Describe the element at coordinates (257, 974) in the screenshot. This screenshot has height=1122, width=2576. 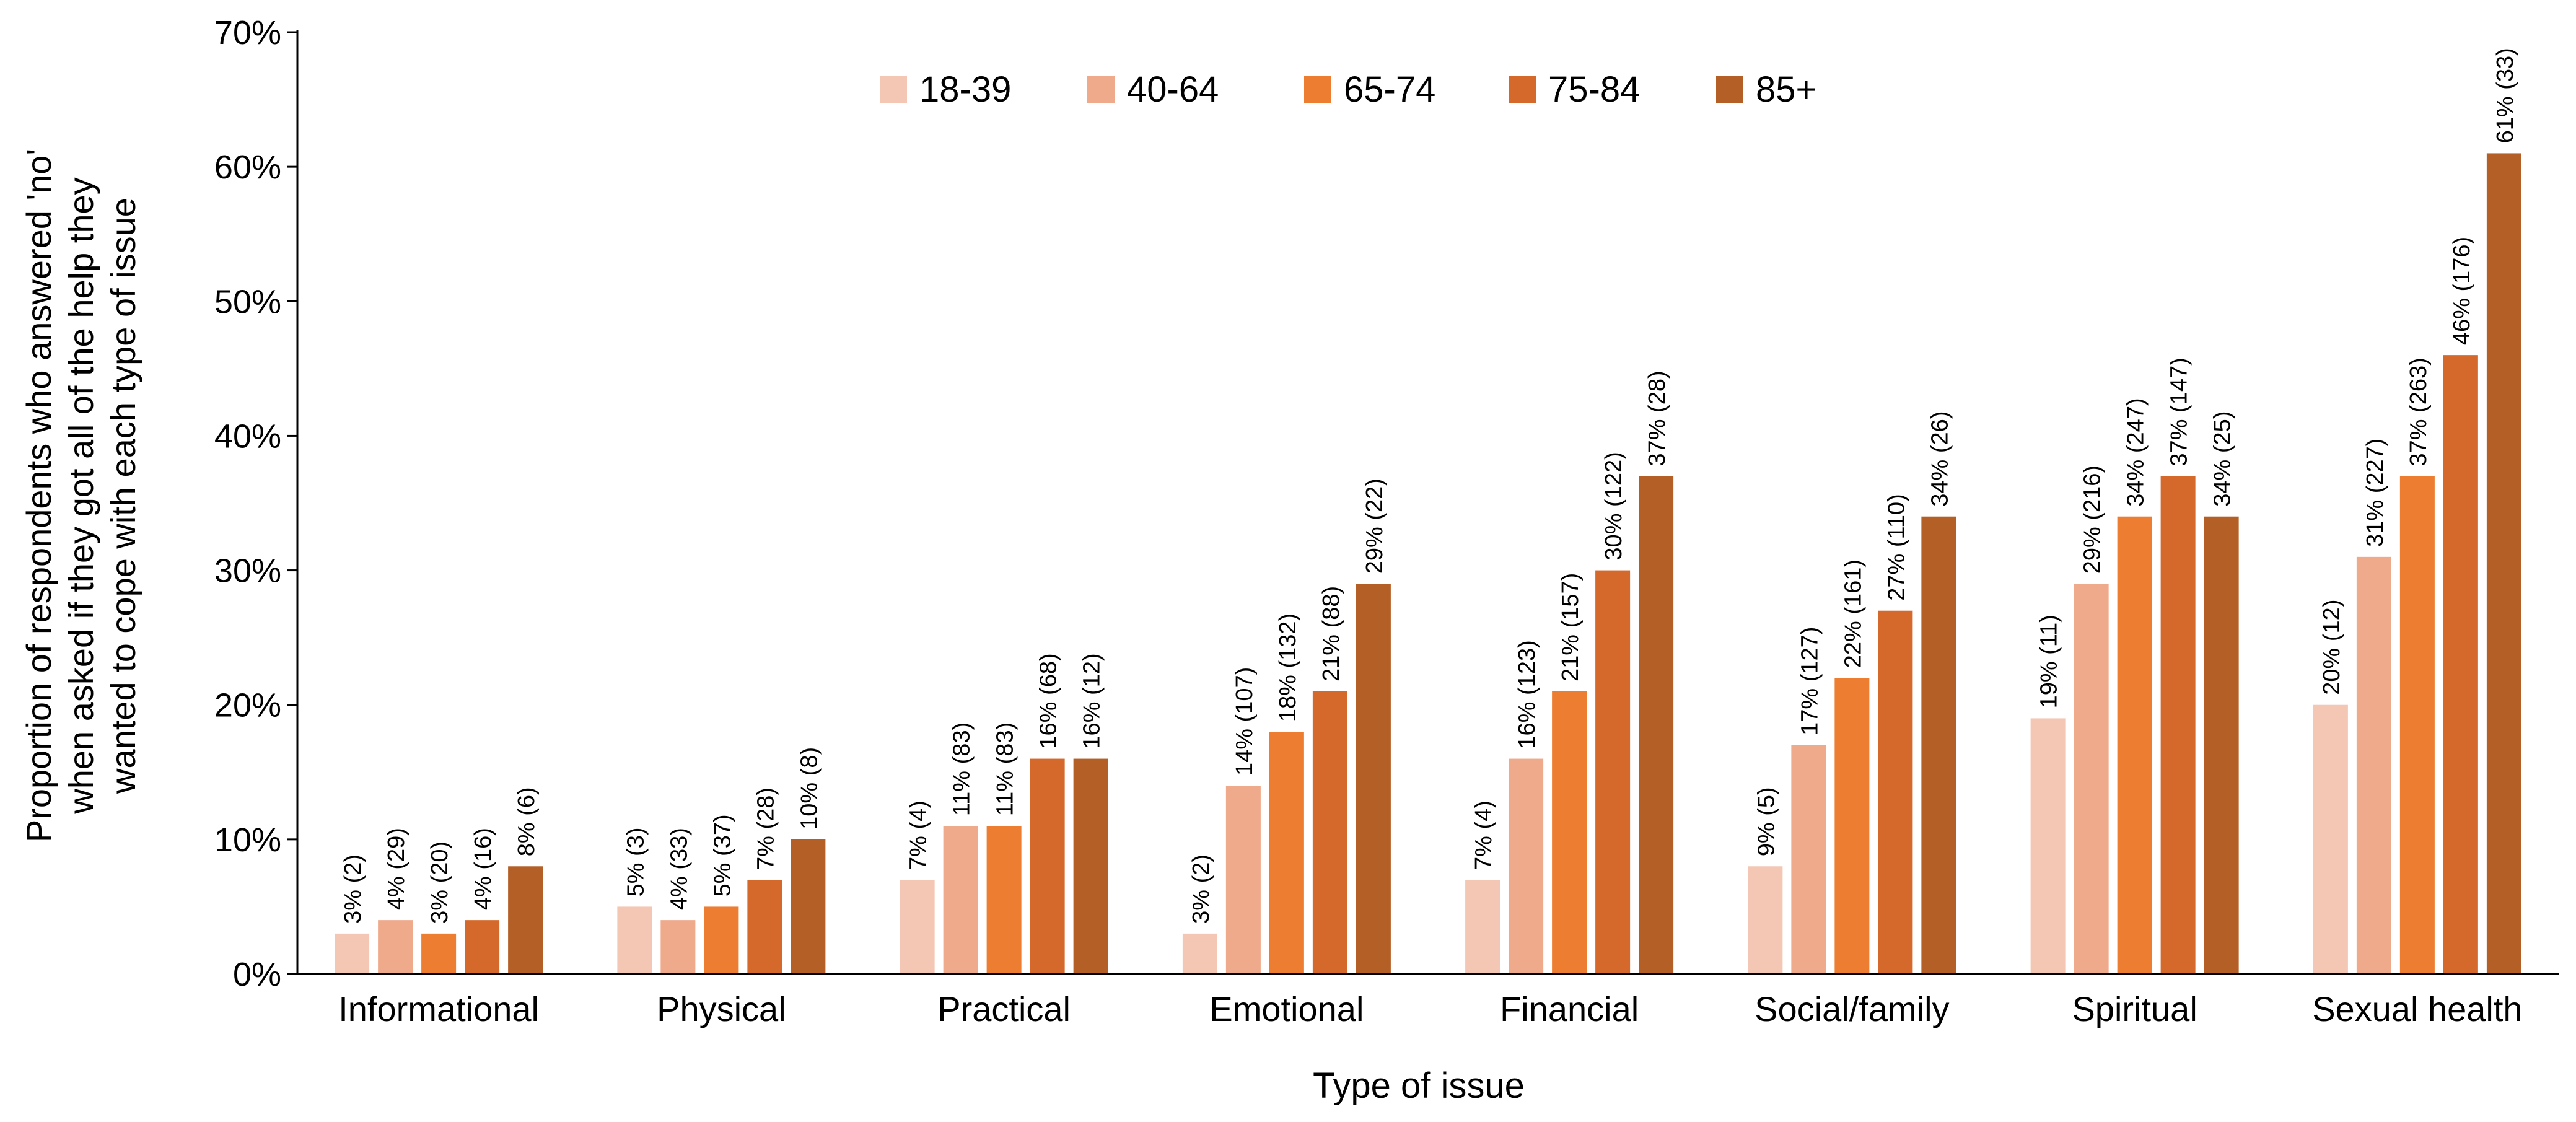
I see `y-tick-label: 0%` at that location.